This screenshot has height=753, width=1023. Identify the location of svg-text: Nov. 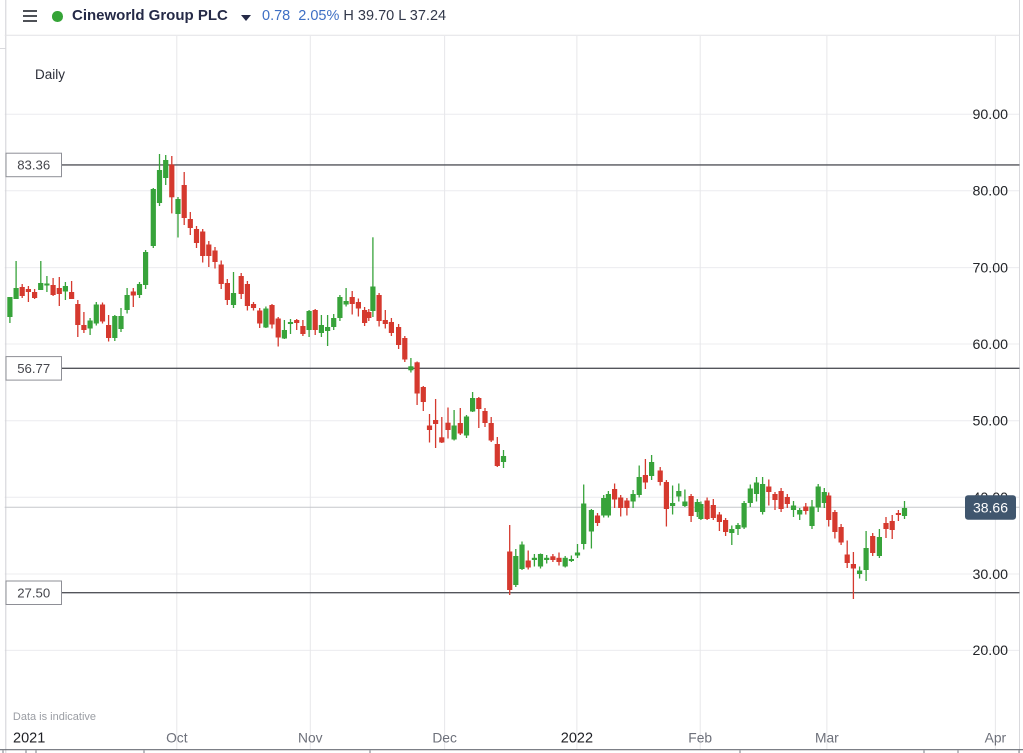
(310, 738).